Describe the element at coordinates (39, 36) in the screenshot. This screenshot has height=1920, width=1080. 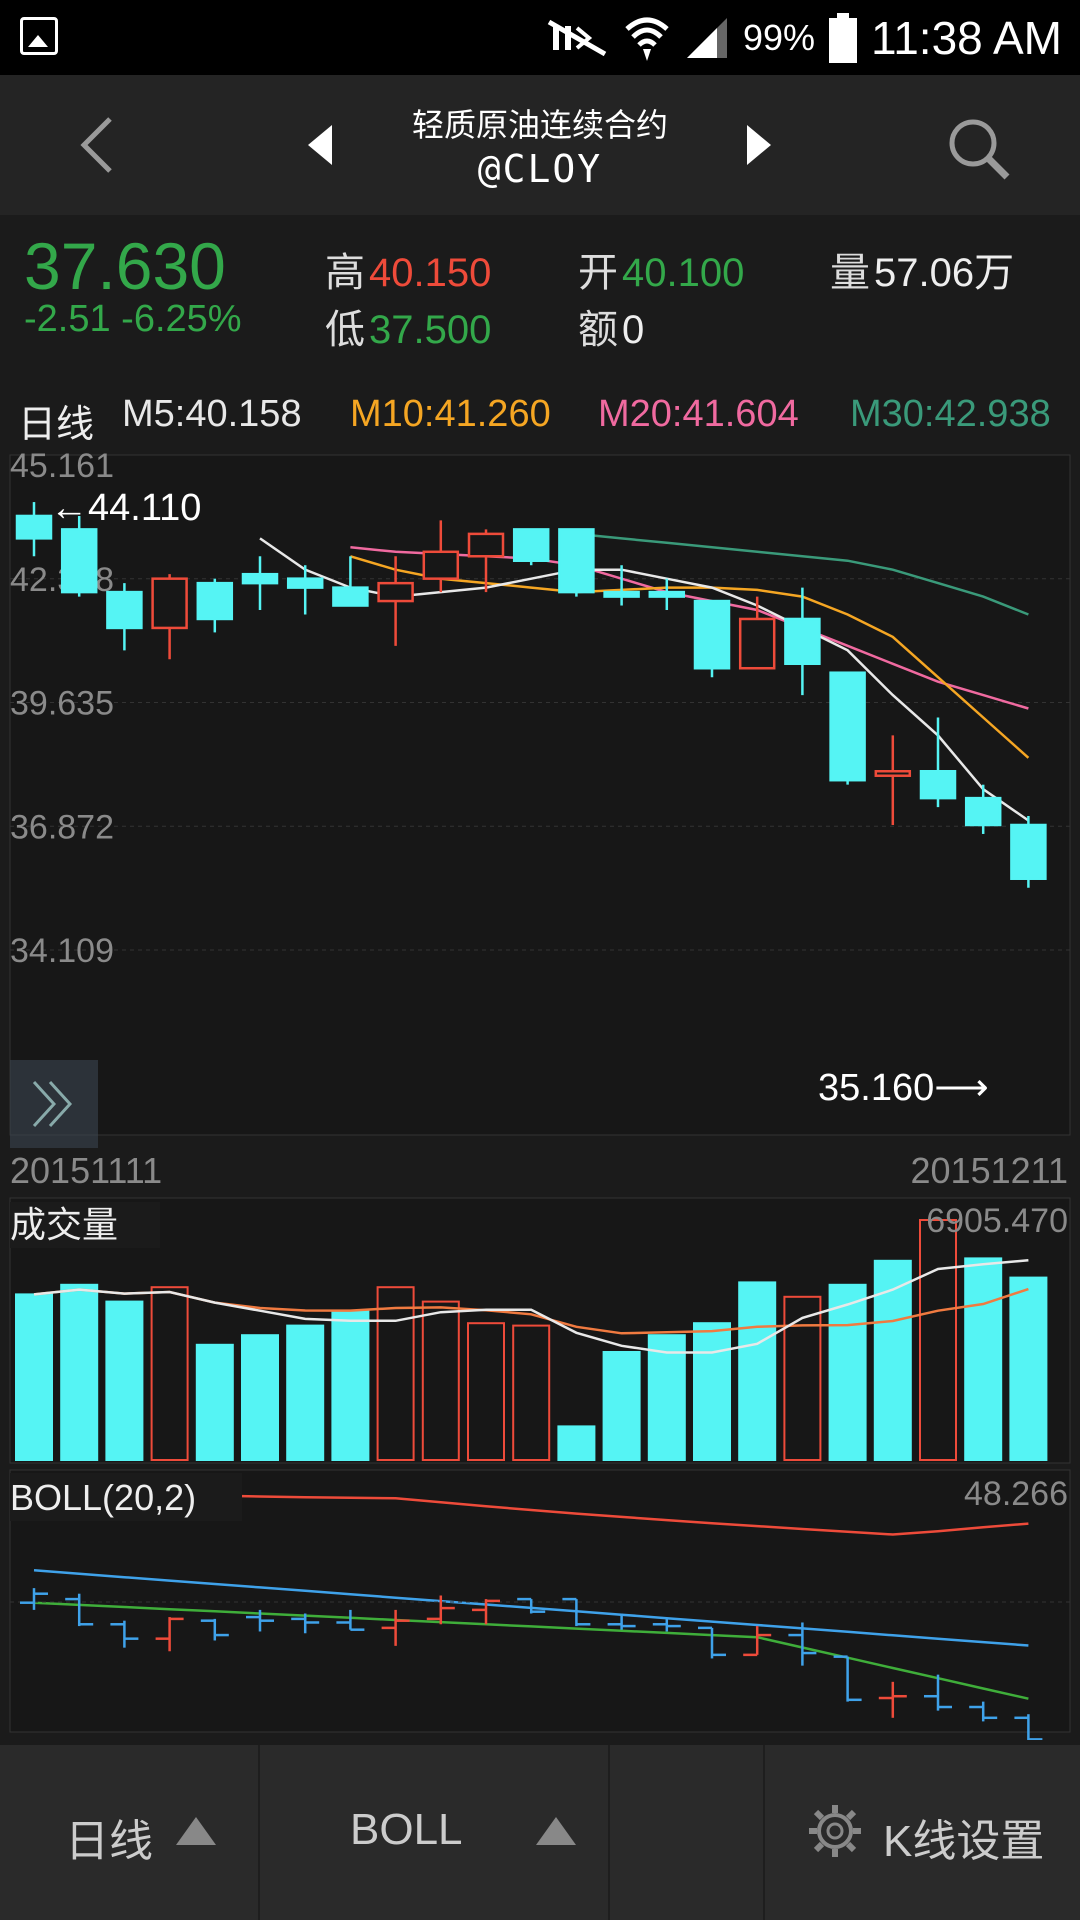
I see `image-icon` at that location.